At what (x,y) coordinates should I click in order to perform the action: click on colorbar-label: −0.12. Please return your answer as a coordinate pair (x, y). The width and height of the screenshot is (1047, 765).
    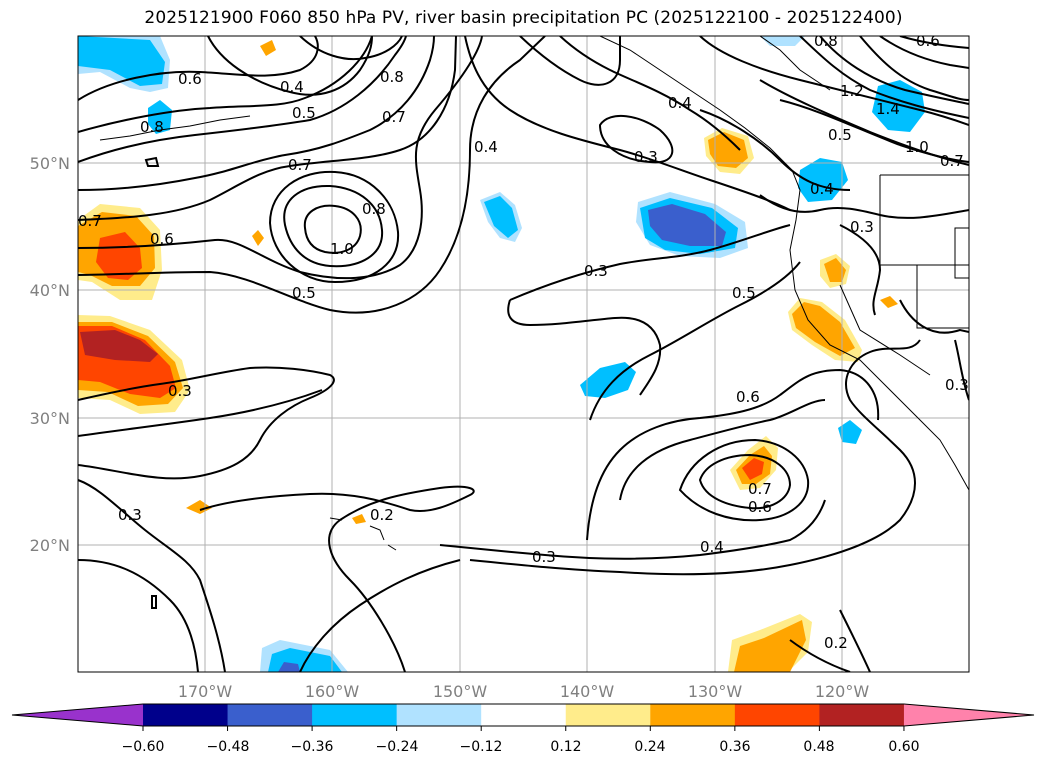
    Looking at the image, I should click on (481, 747).